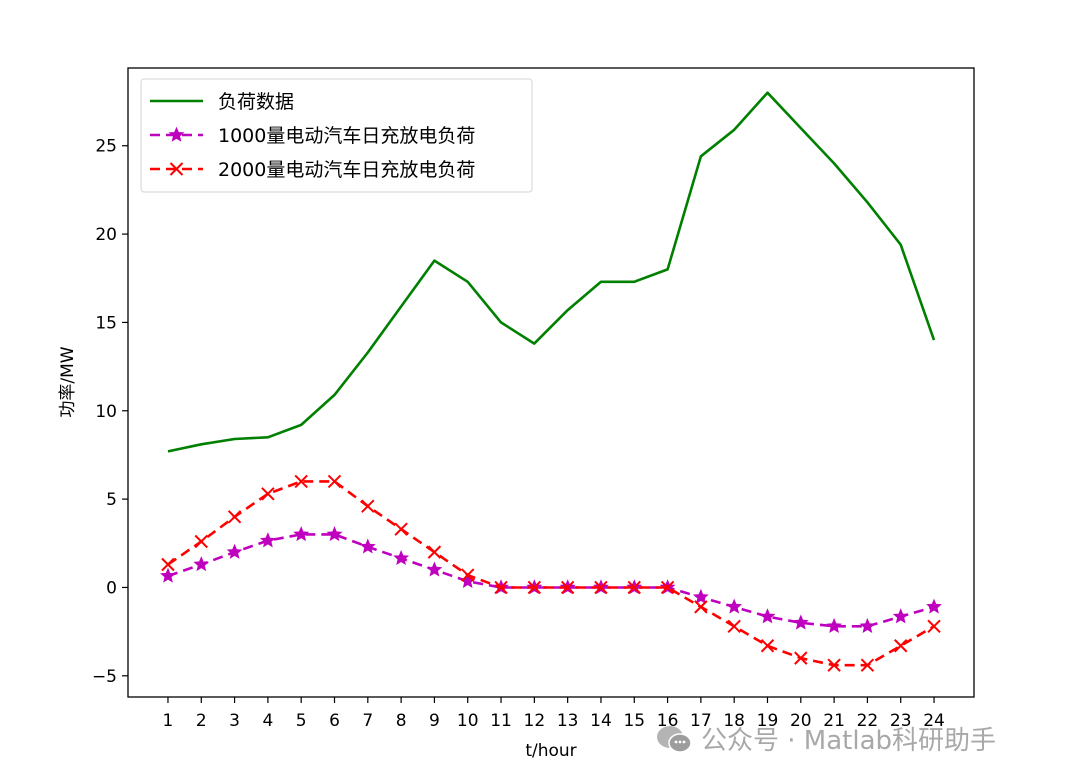  What do you see at coordinates (601, 721) in the screenshot?
I see `x-tick-label: 14` at bounding box center [601, 721].